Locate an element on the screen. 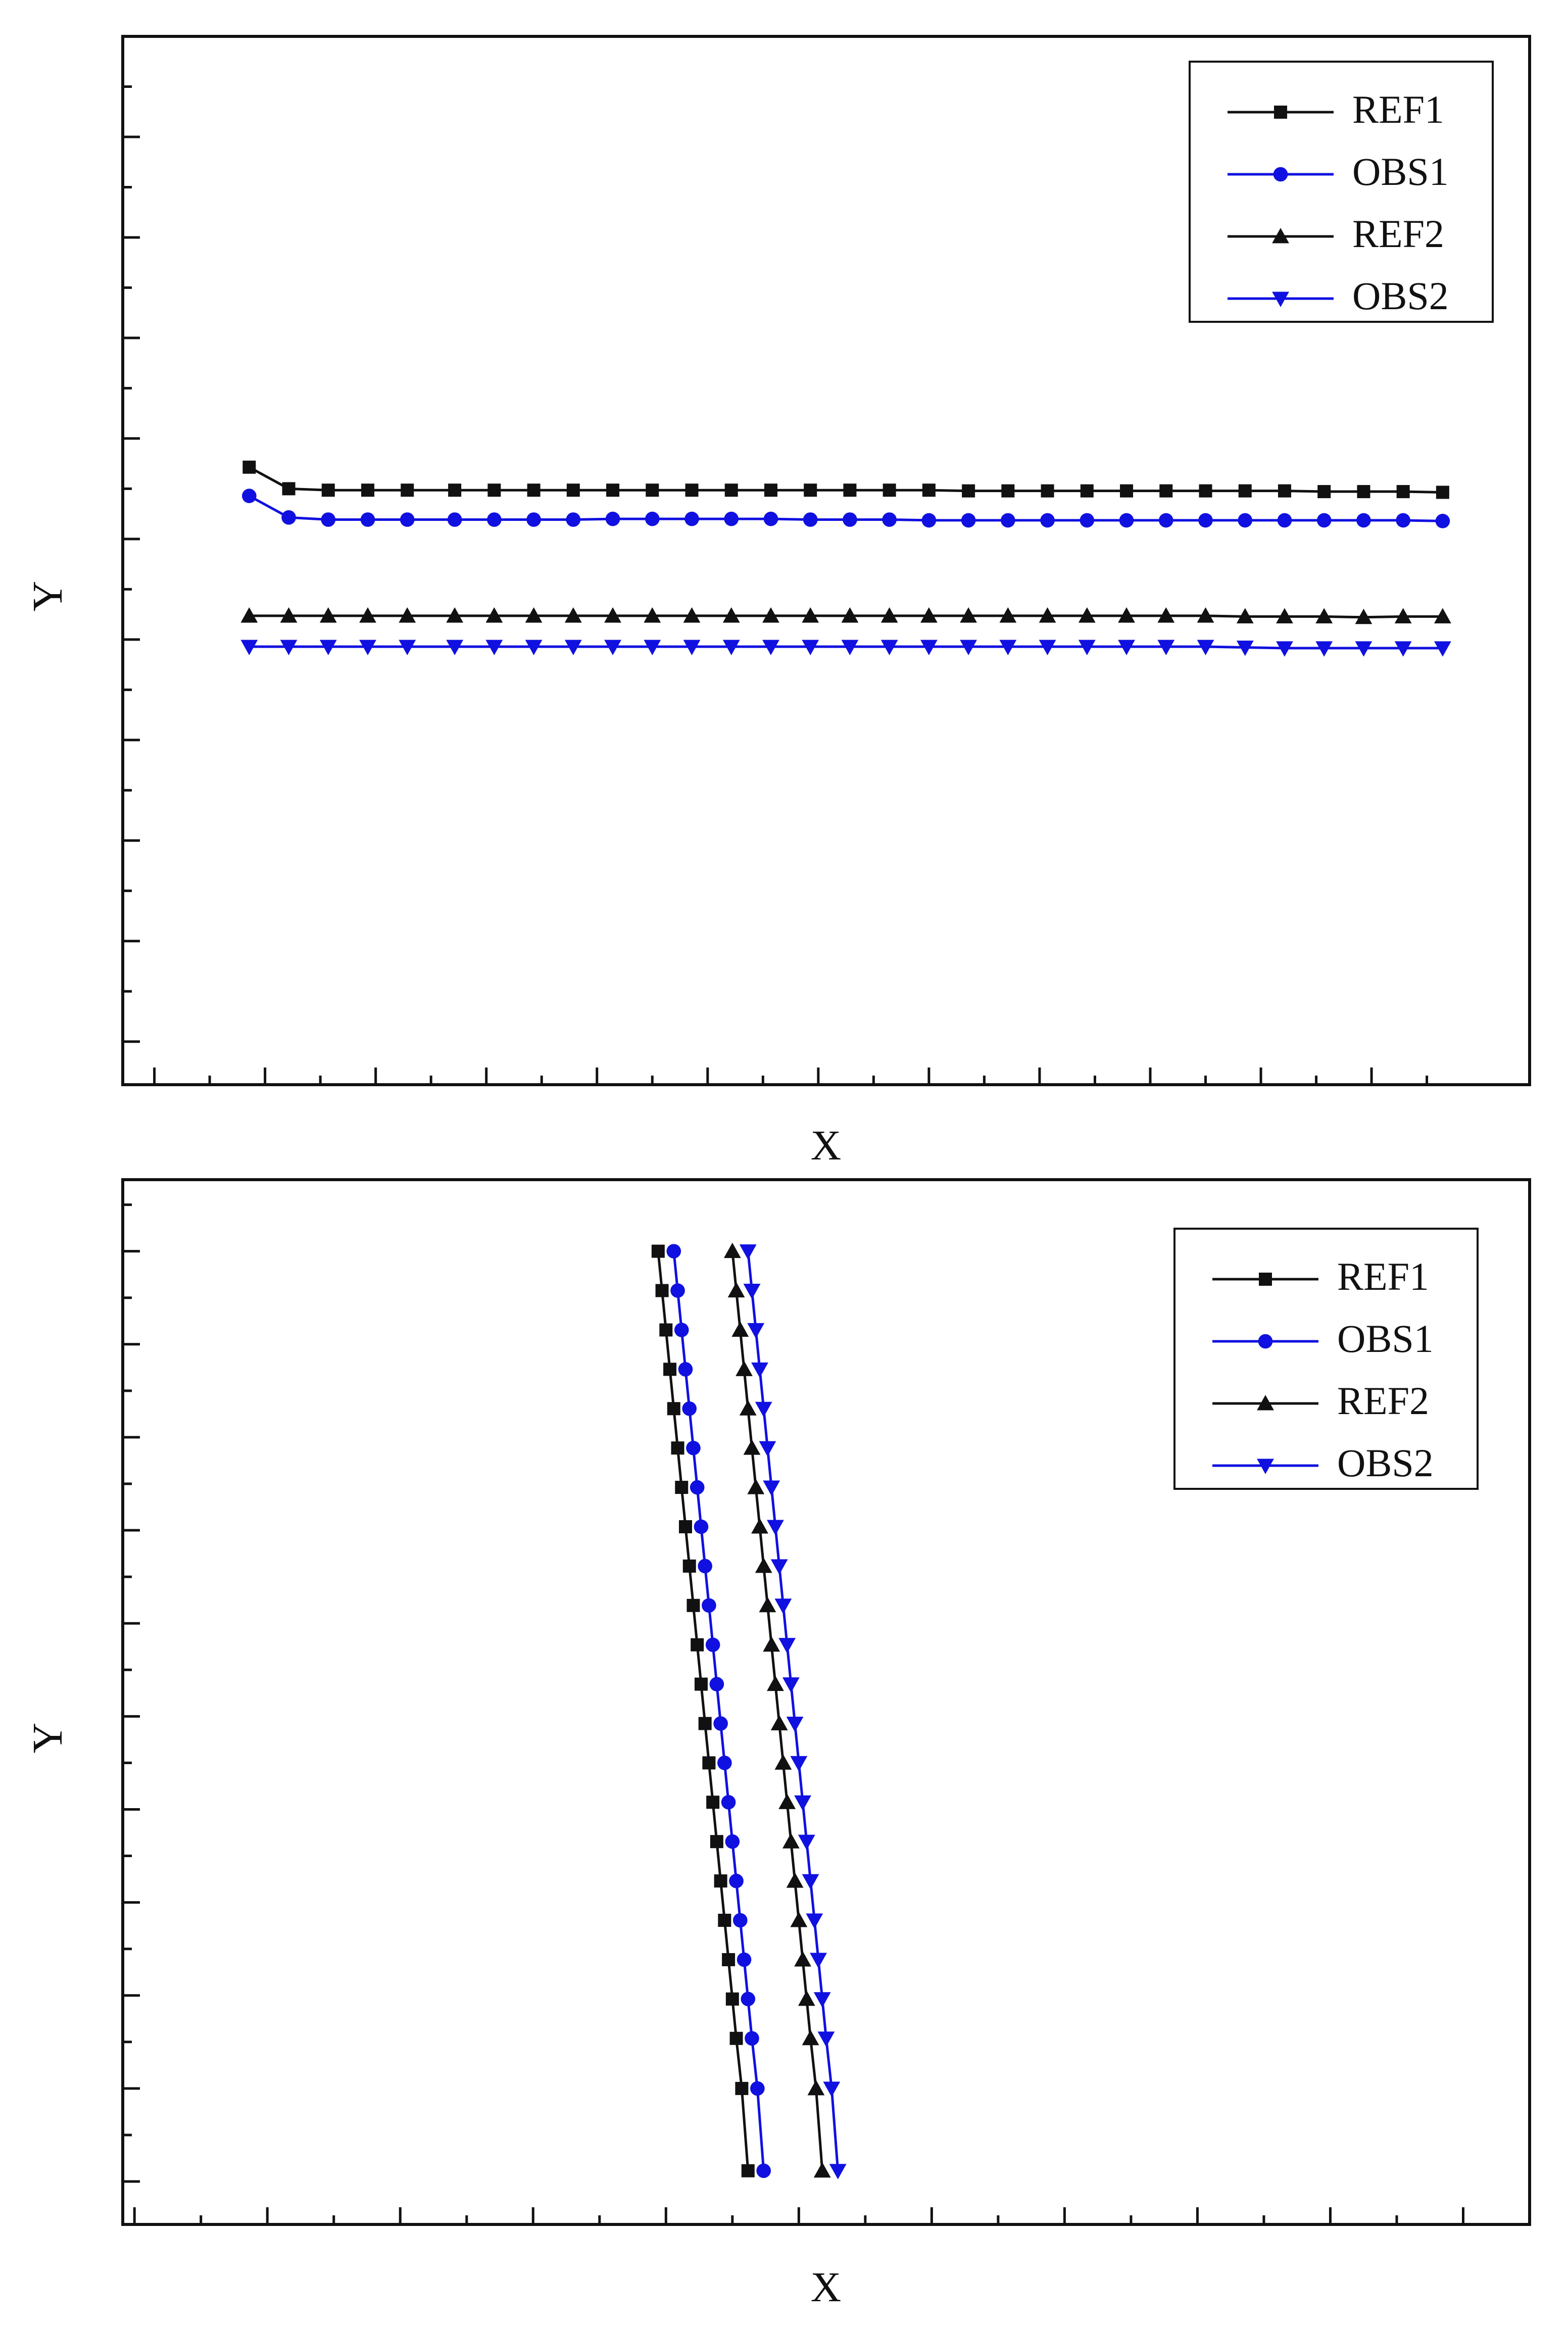 Image resolution: width=1568 pixels, height=2328 pixels. panel-bottom-legend-label-obs2: OBS2 is located at coordinates (1385, 1463).